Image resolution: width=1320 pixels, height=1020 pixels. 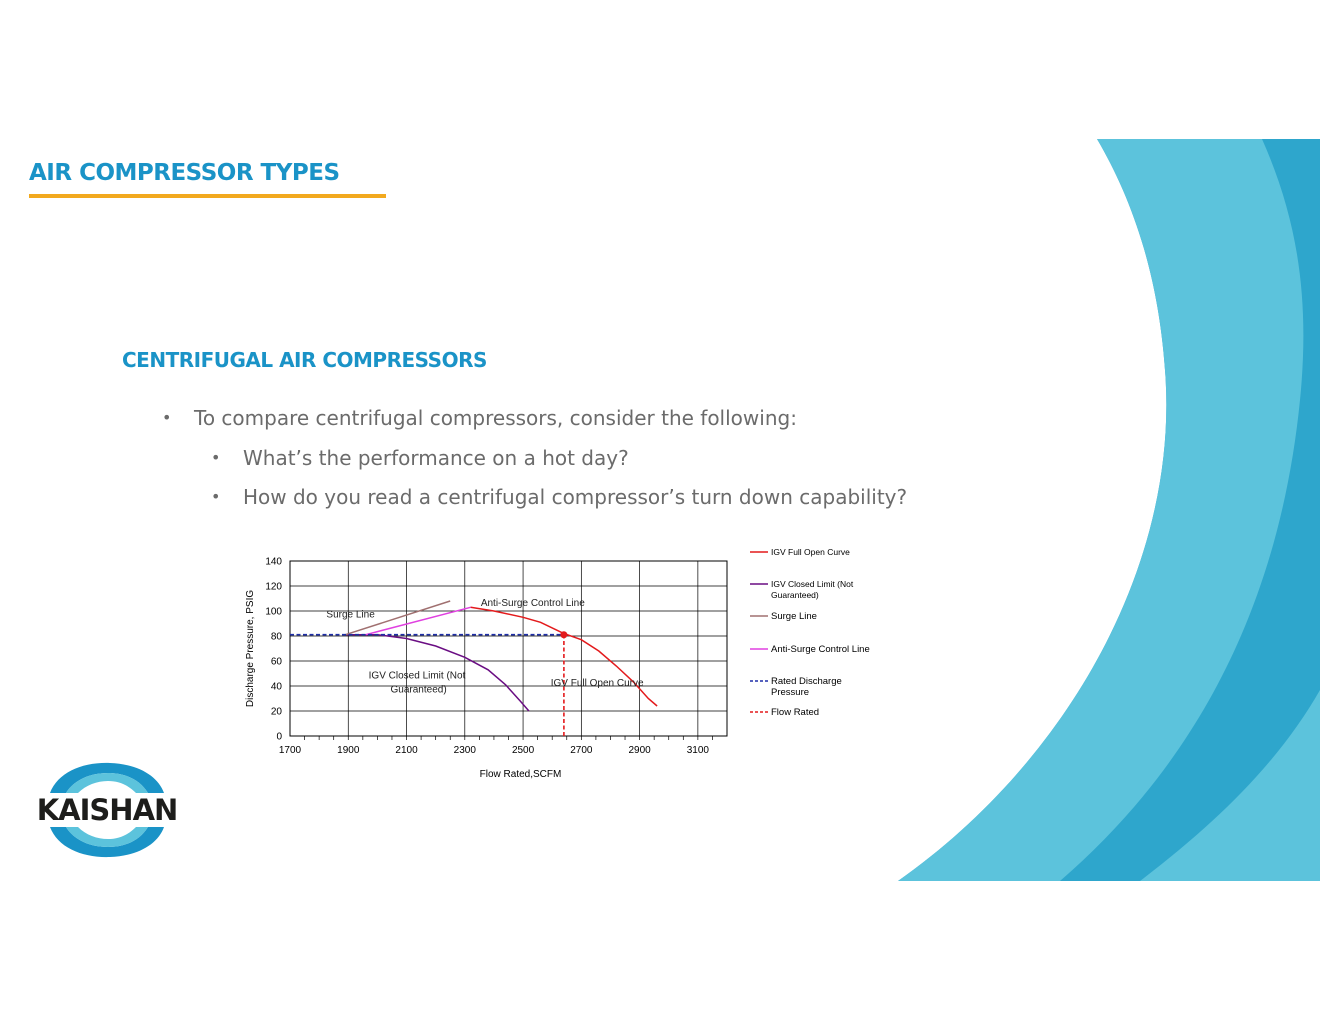 What do you see at coordinates (273, 562) in the screenshot?
I see `y-tick-label: 140` at bounding box center [273, 562].